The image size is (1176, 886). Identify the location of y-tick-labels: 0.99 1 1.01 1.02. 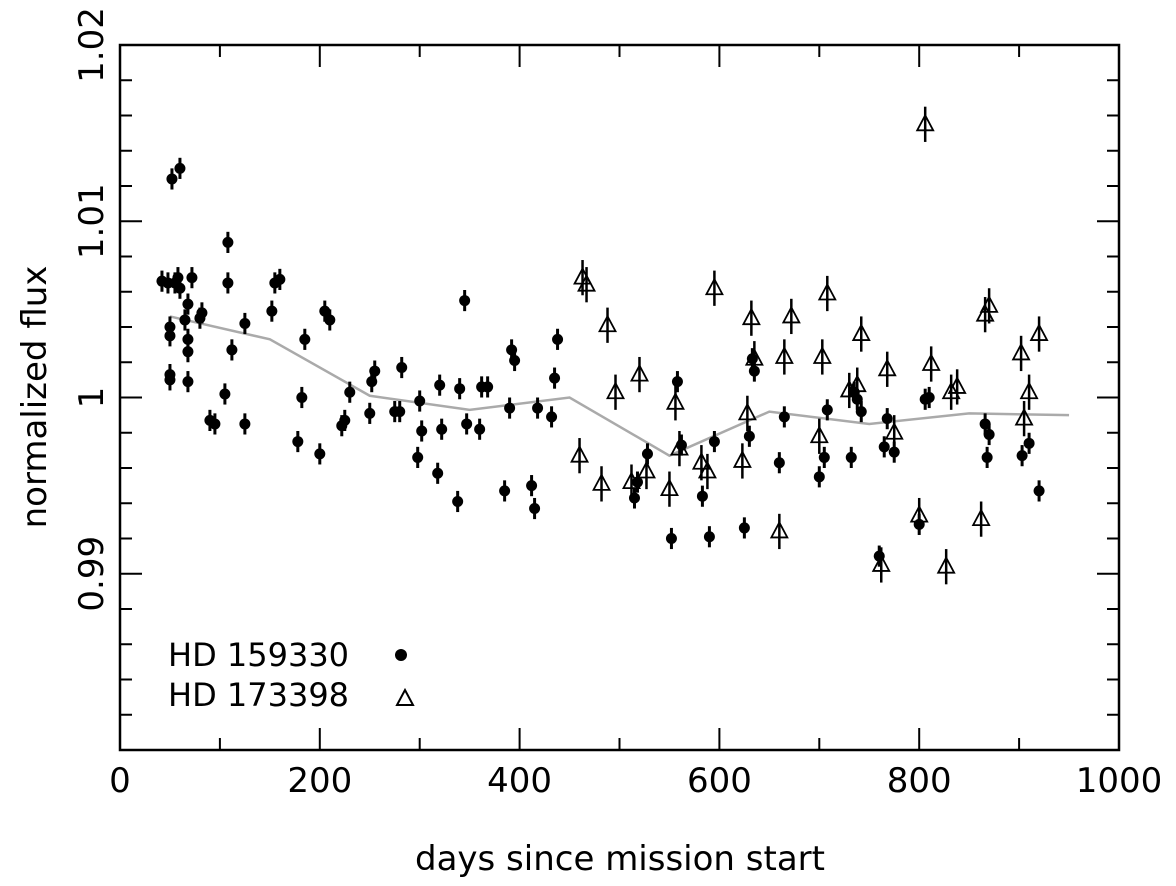
(92, 309).